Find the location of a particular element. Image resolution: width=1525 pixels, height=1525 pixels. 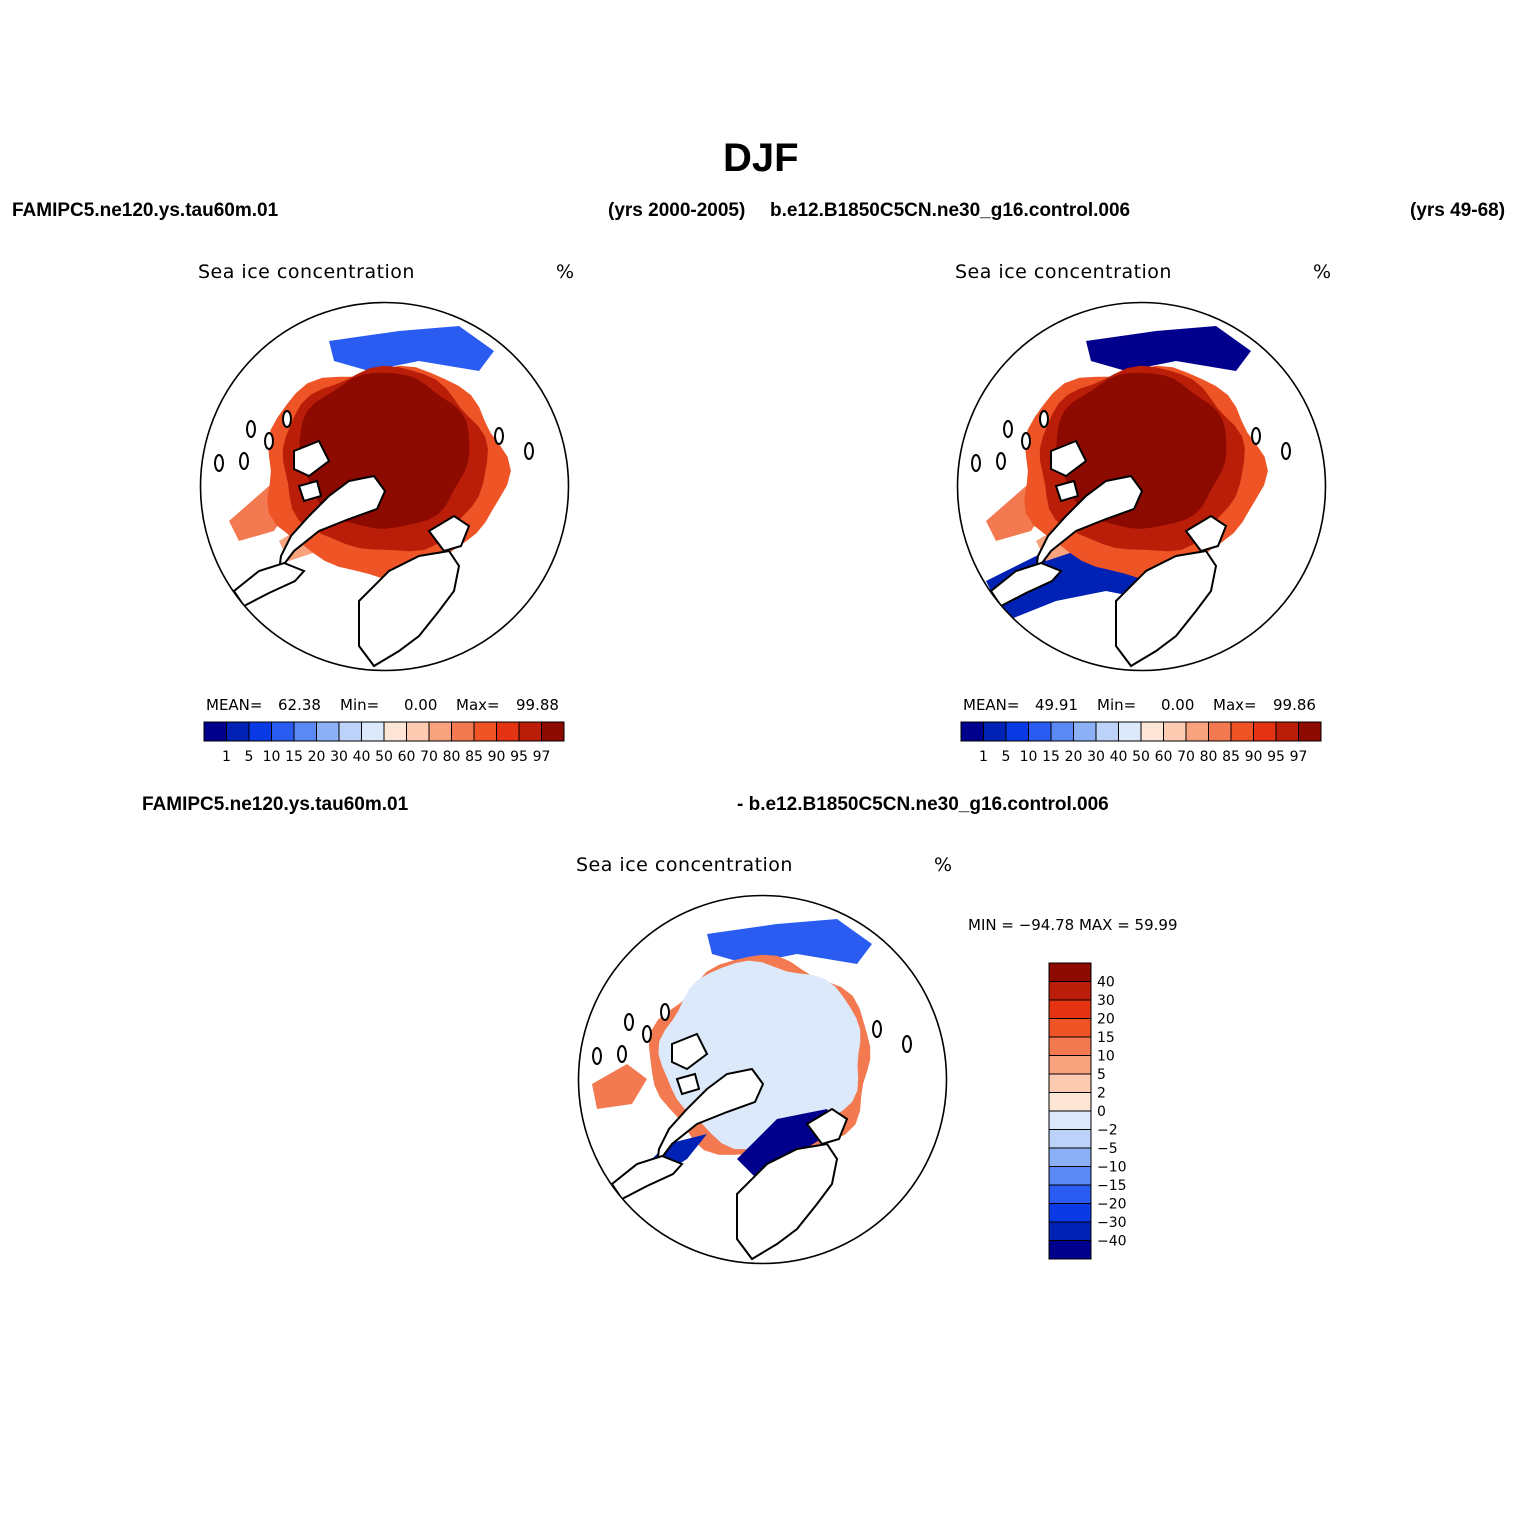

case2-years: (yrs 49-68) is located at coordinates (1458, 210).